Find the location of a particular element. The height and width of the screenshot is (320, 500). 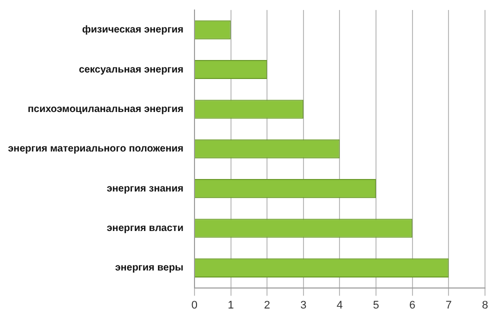

x-tick-label: 8 is located at coordinates (485, 305).